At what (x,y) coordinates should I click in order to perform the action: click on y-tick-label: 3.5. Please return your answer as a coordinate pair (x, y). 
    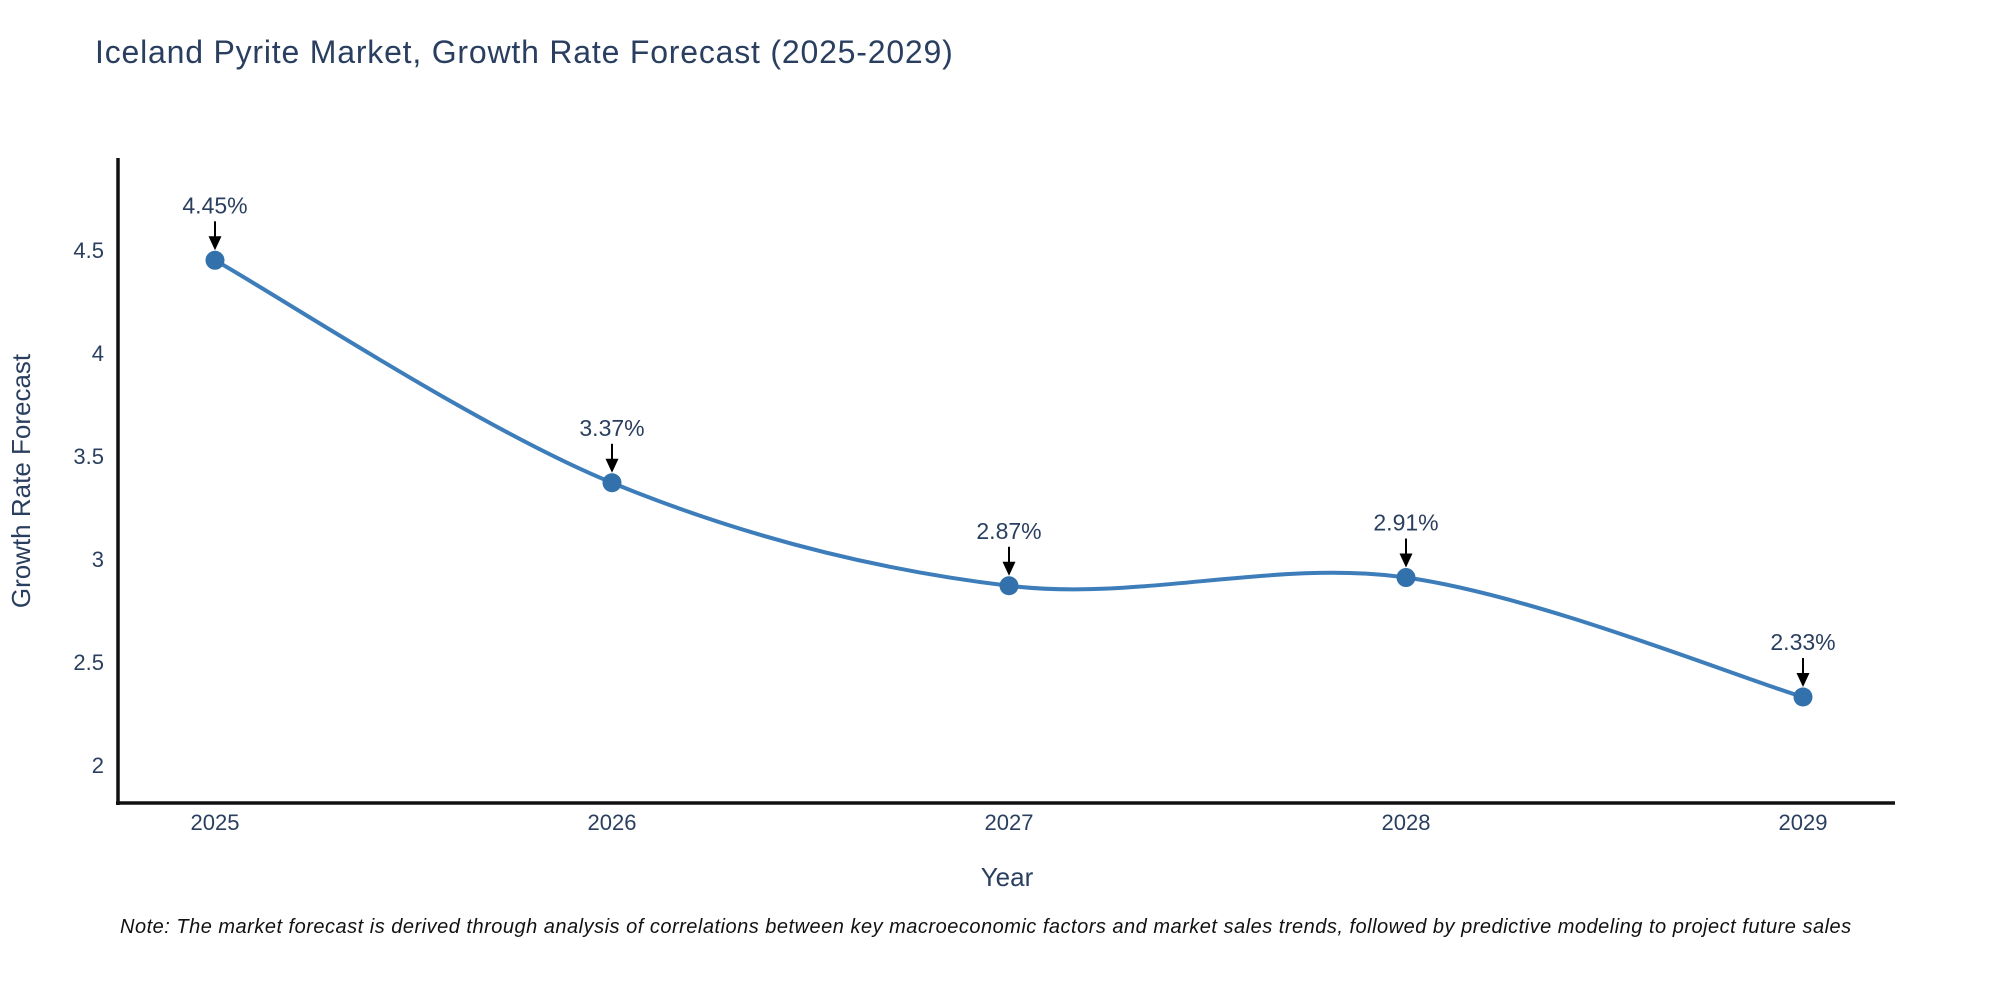
    Looking at the image, I should click on (88, 456).